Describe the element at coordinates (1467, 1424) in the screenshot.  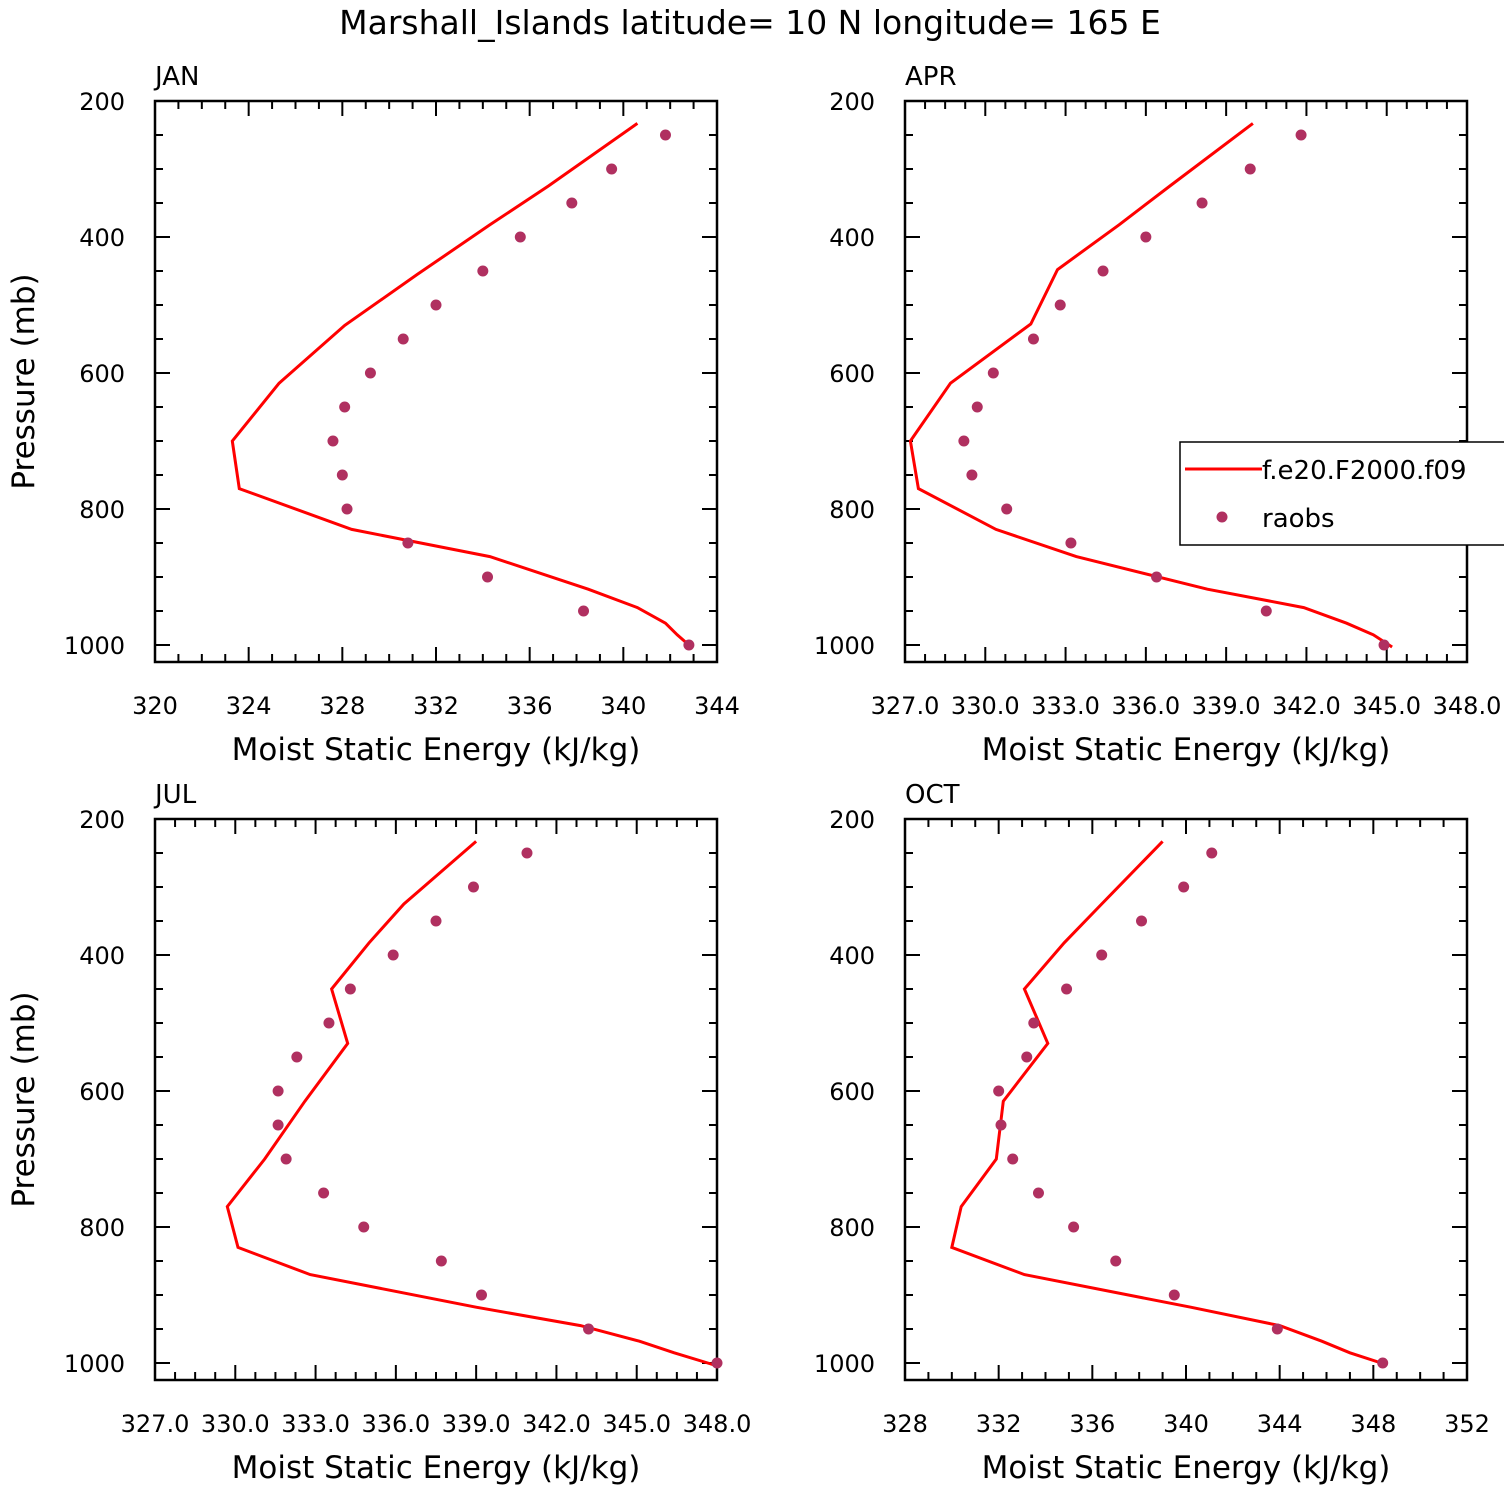
I see `x-tick-label: 352` at that location.